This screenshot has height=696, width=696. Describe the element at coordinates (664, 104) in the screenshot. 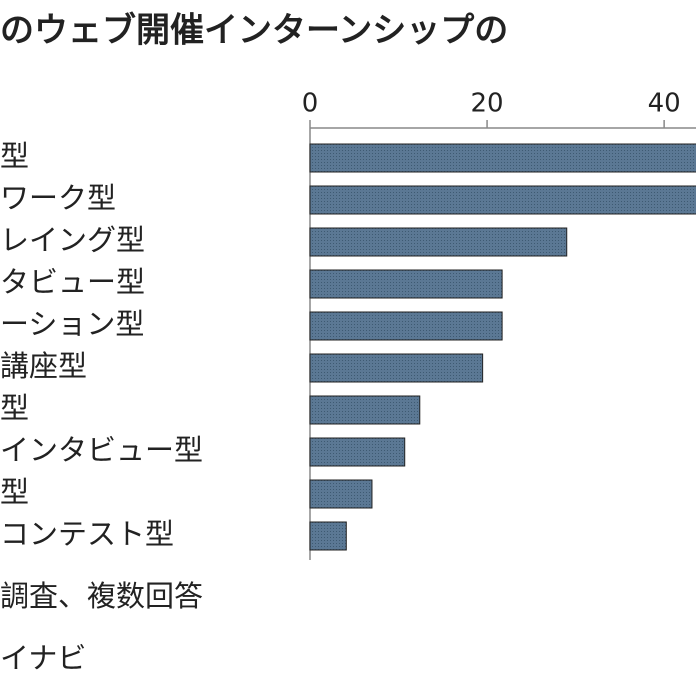

I see `x-tick-label: 40` at that location.